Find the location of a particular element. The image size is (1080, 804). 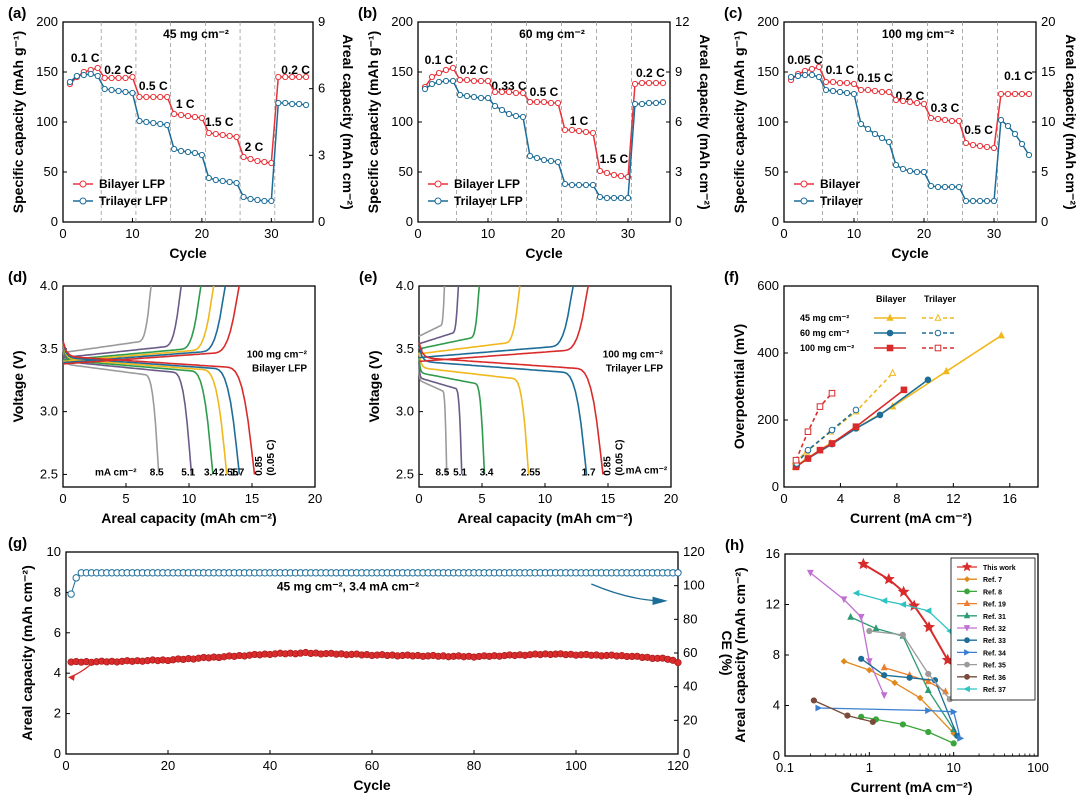

y2-tick-label: 5 is located at coordinates (1044, 171).